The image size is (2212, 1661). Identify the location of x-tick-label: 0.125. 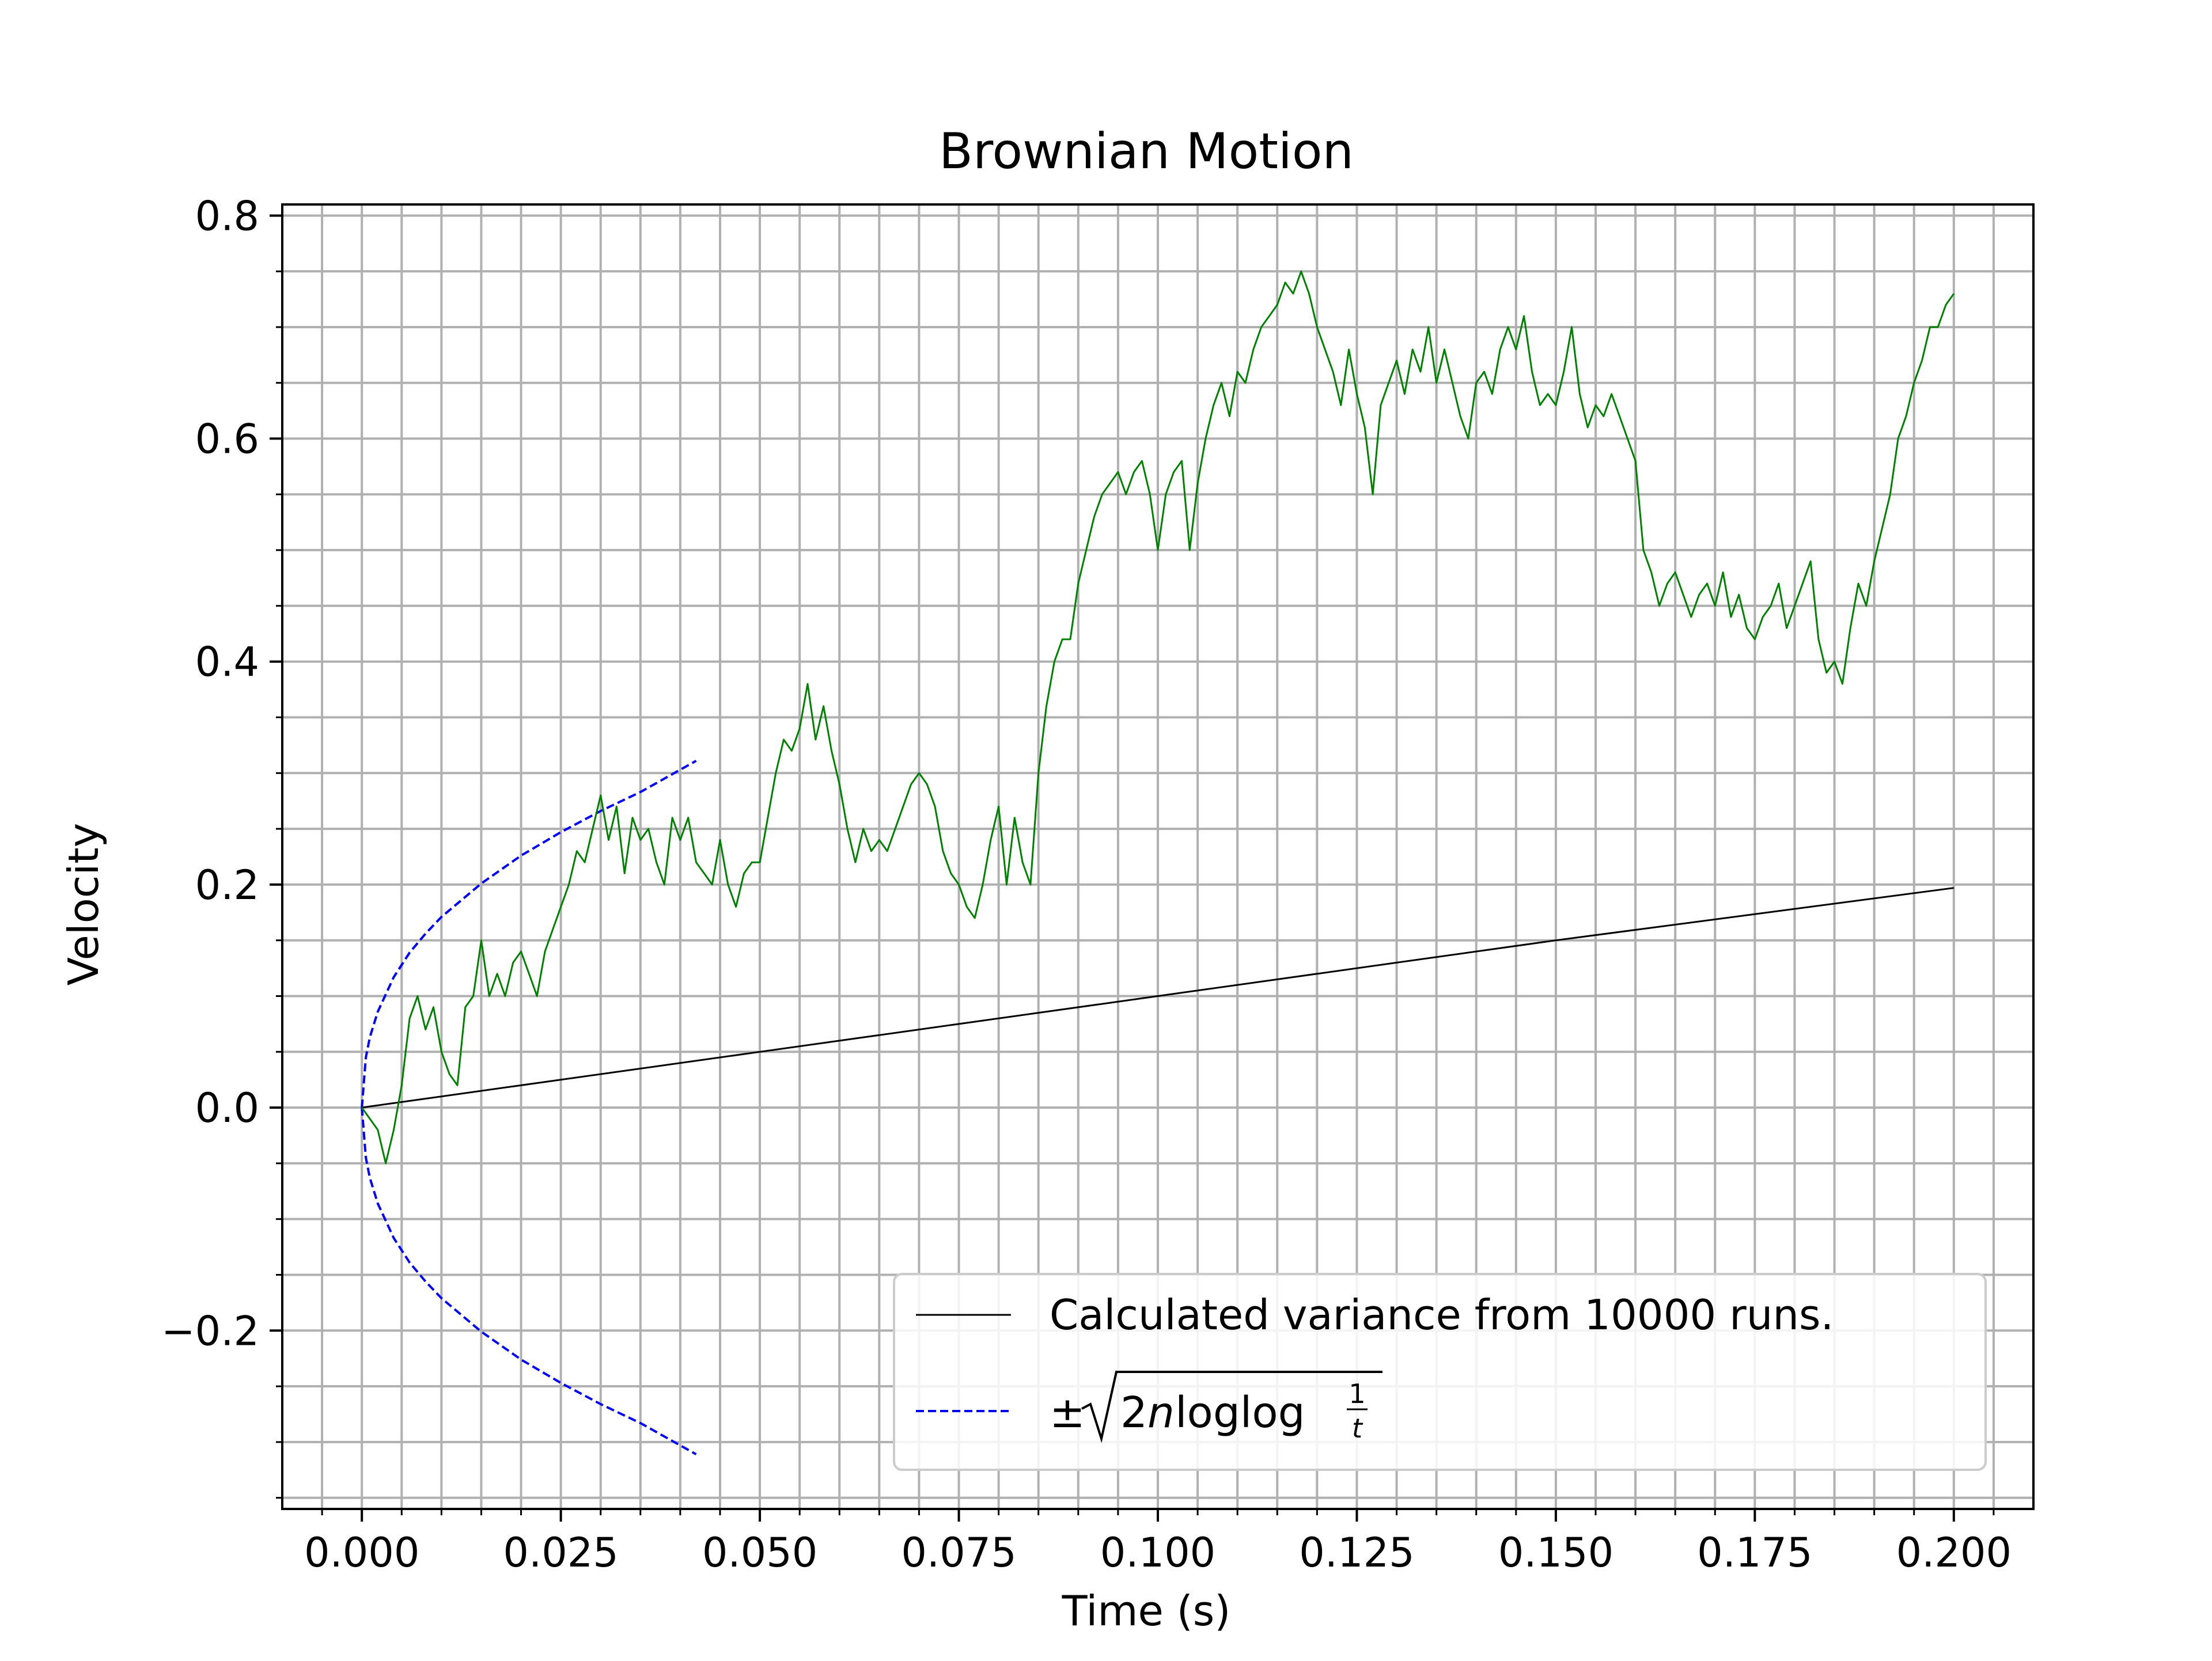
(1356, 1552).